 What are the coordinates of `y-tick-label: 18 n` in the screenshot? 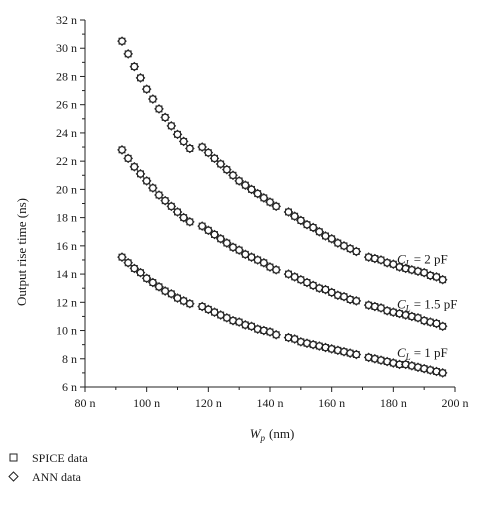 It's located at (66, 218).